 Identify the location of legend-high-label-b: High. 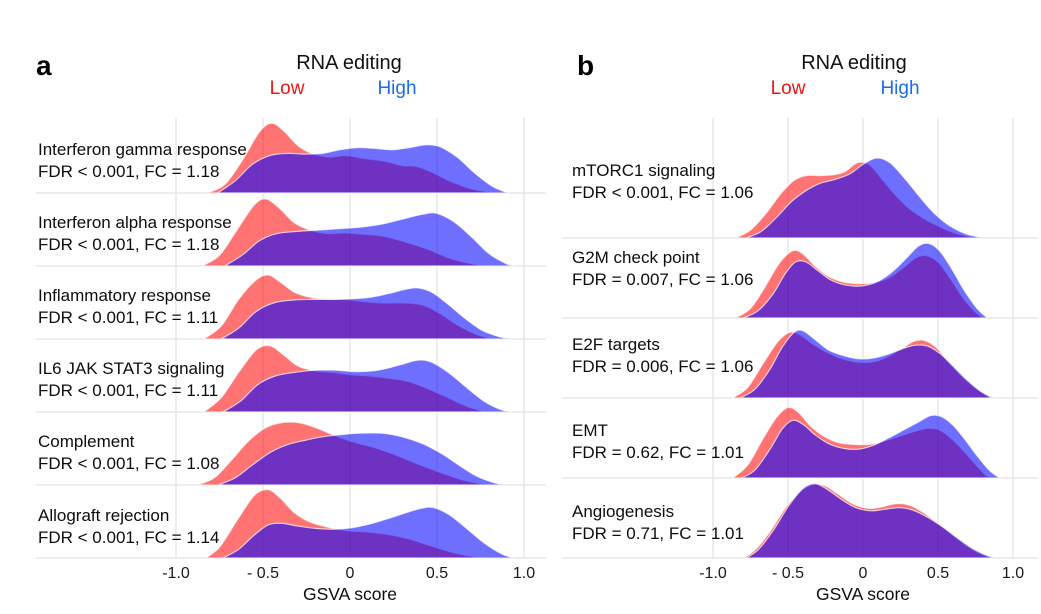
(900, 88).